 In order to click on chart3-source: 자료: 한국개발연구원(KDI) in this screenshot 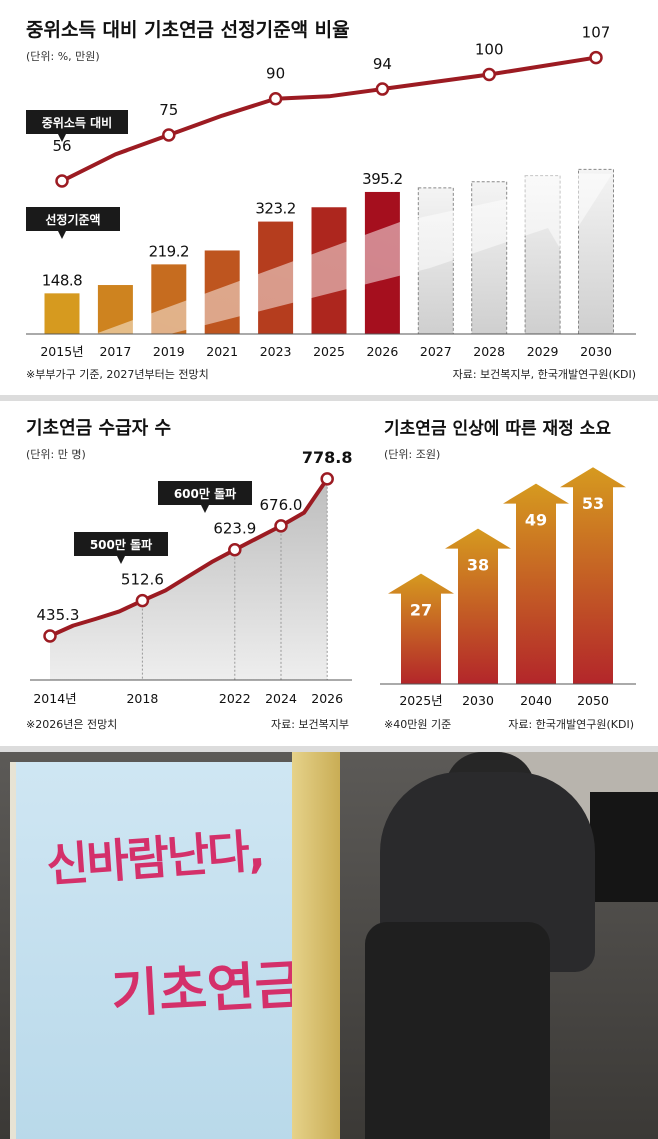, I will do `click(571, 724)`.